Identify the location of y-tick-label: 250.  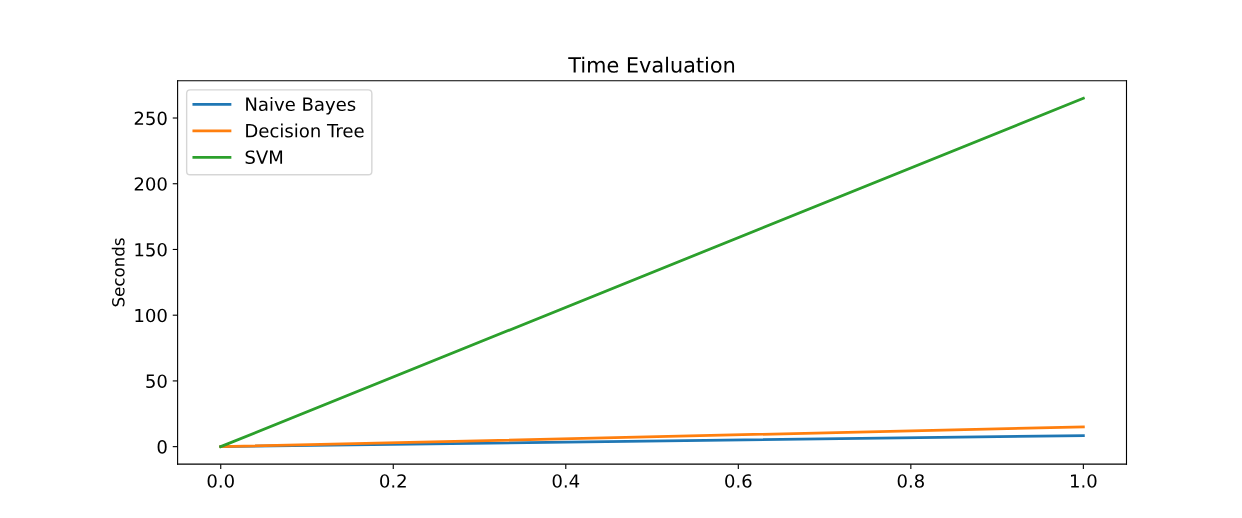
(150, 118).